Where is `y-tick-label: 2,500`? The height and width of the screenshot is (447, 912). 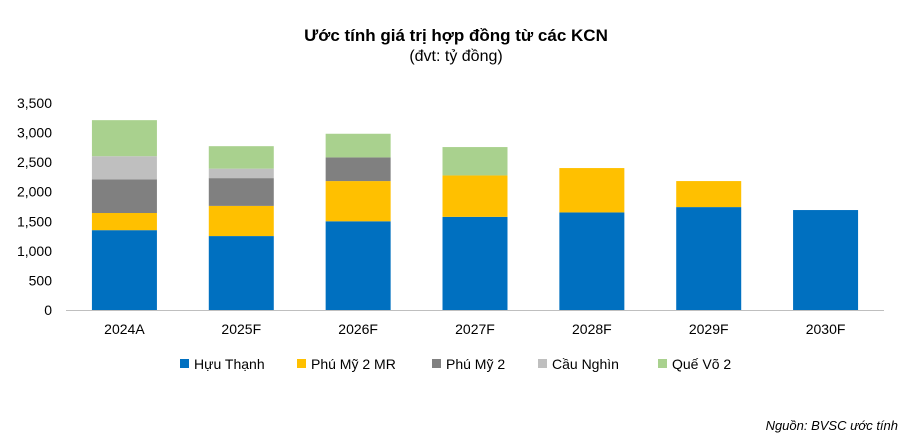 y-tick-label: 2,500 is located at coordinates (34, 162).